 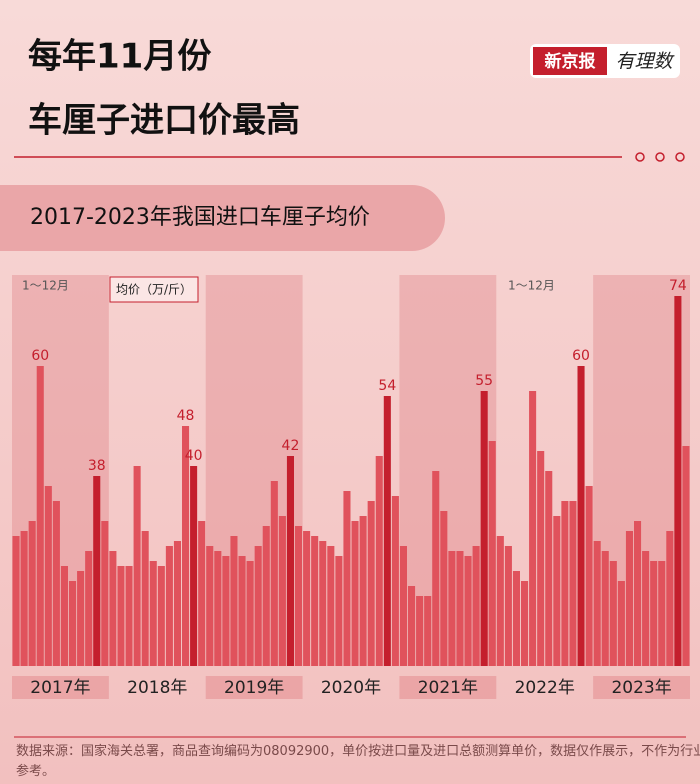 I want to click on year-label: 2023年, so click(x=641, y=688).